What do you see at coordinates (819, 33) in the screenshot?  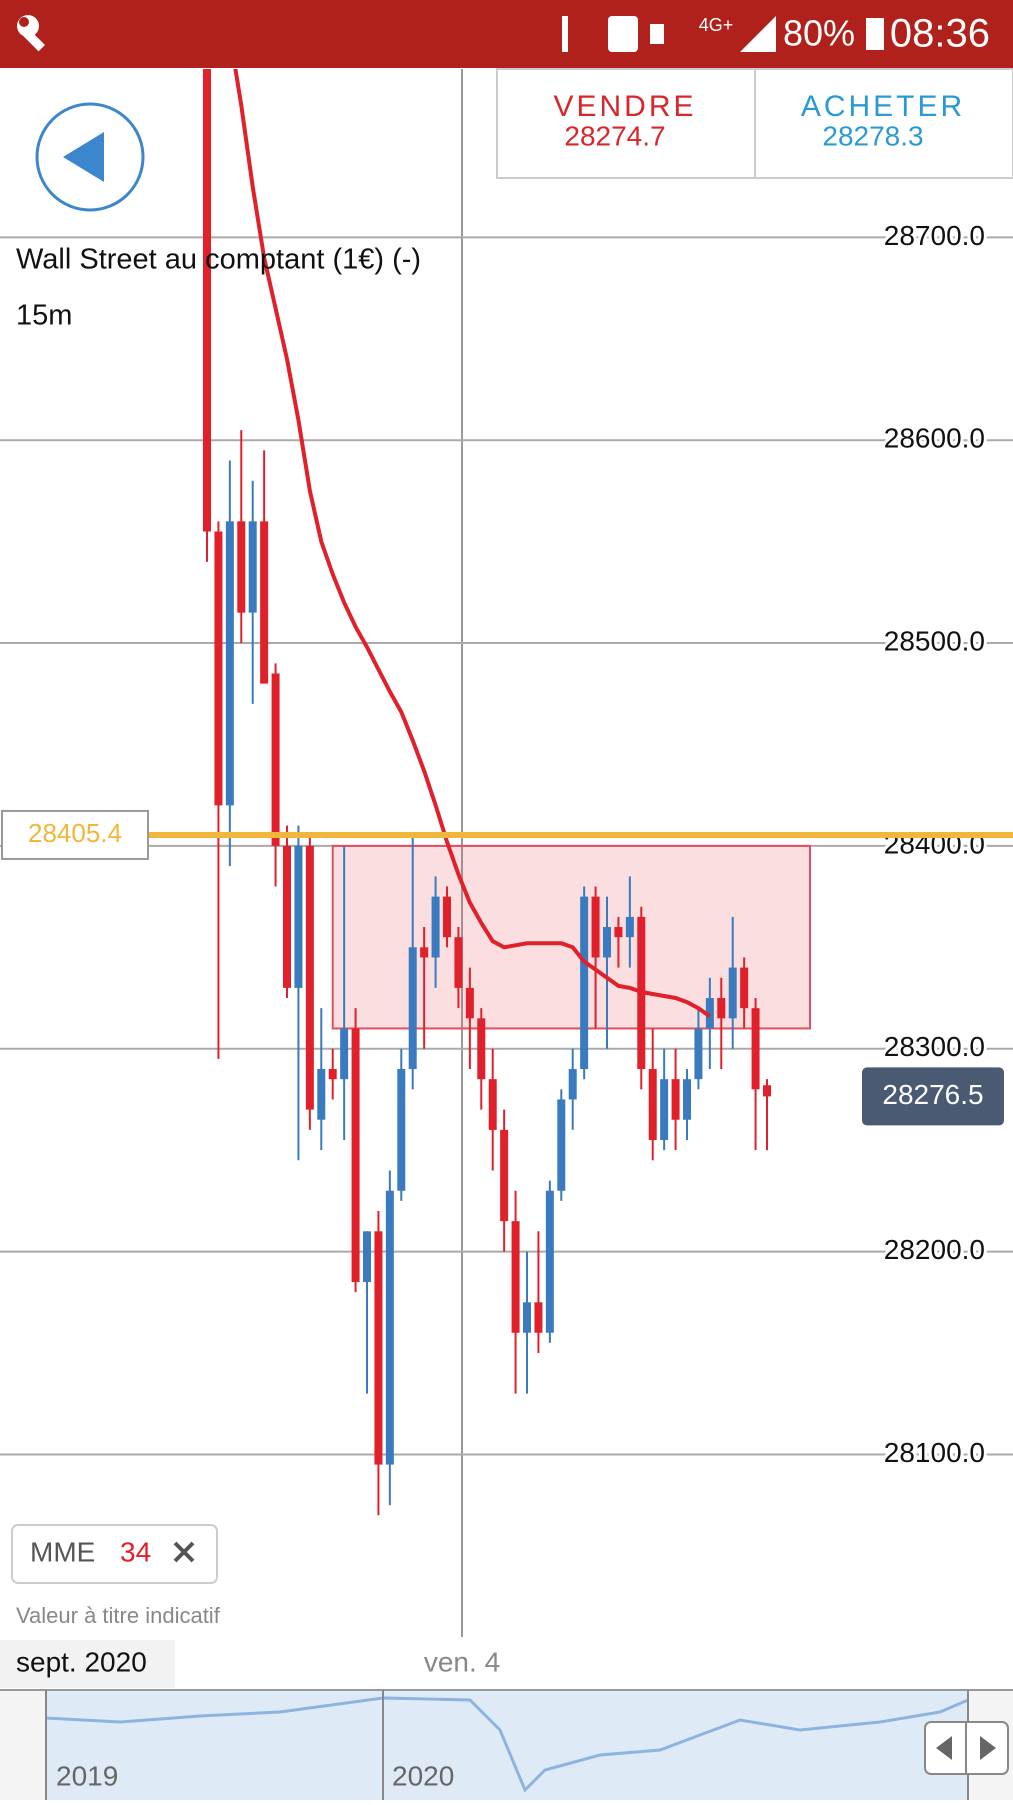 I see `battery: 80%` at bounding box center [819, 33].